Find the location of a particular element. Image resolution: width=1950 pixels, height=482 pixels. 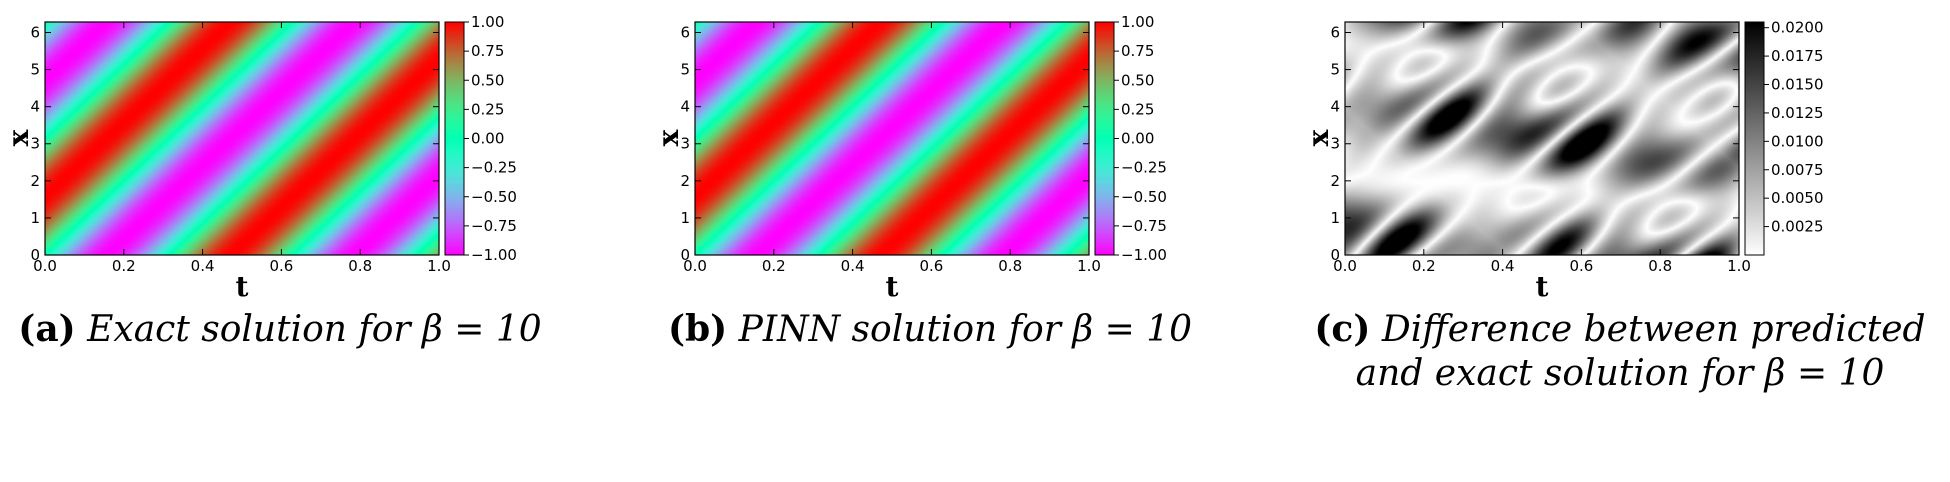

caption-a: (a) Exact solution for β = 10 is located at coordinates (280, 329).